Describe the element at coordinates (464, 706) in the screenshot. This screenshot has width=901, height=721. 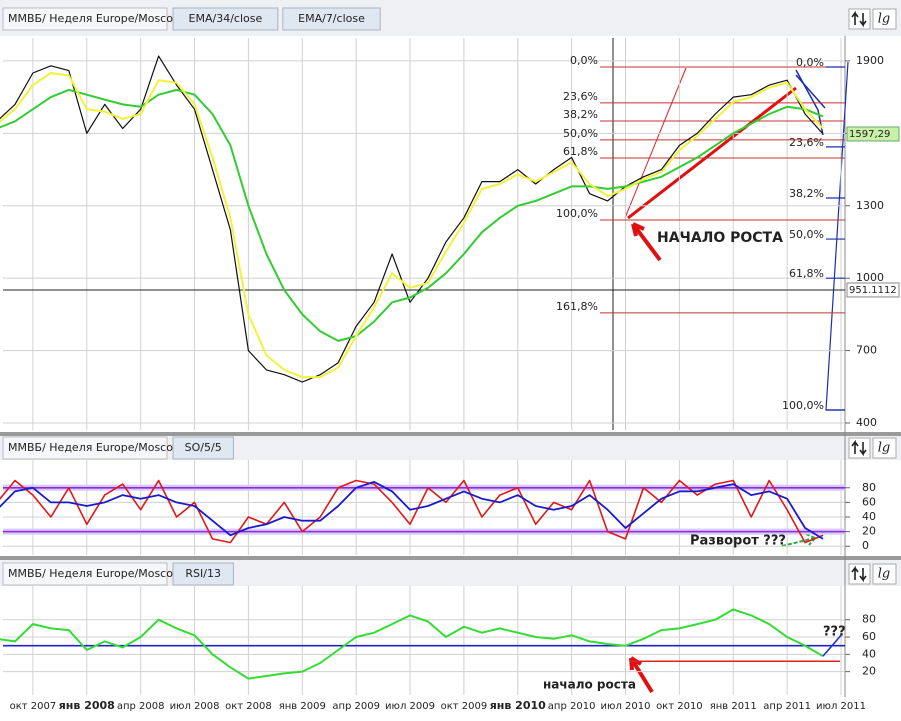
I see `x-tick-label: окт 2009` at that location.